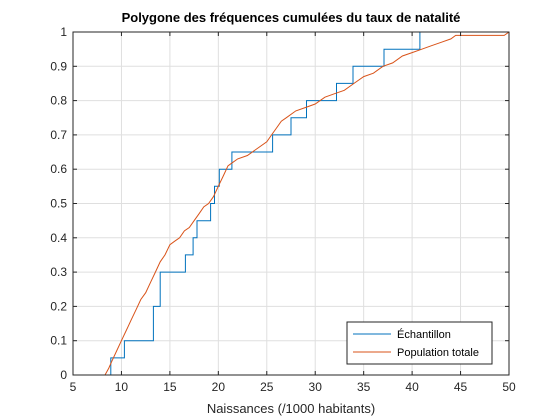  I want to click on y-tick-label: 0.3, so click(58, 272).